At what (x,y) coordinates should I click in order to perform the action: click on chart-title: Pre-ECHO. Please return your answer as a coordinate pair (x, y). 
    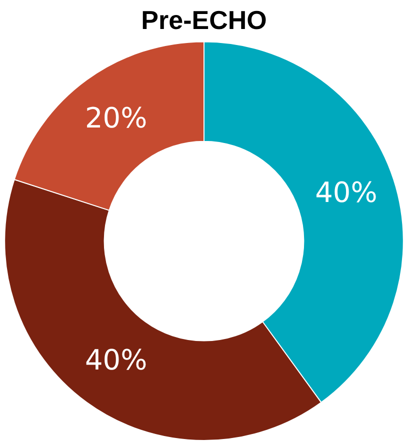
    Looking at the image, I should click on (204, 19).